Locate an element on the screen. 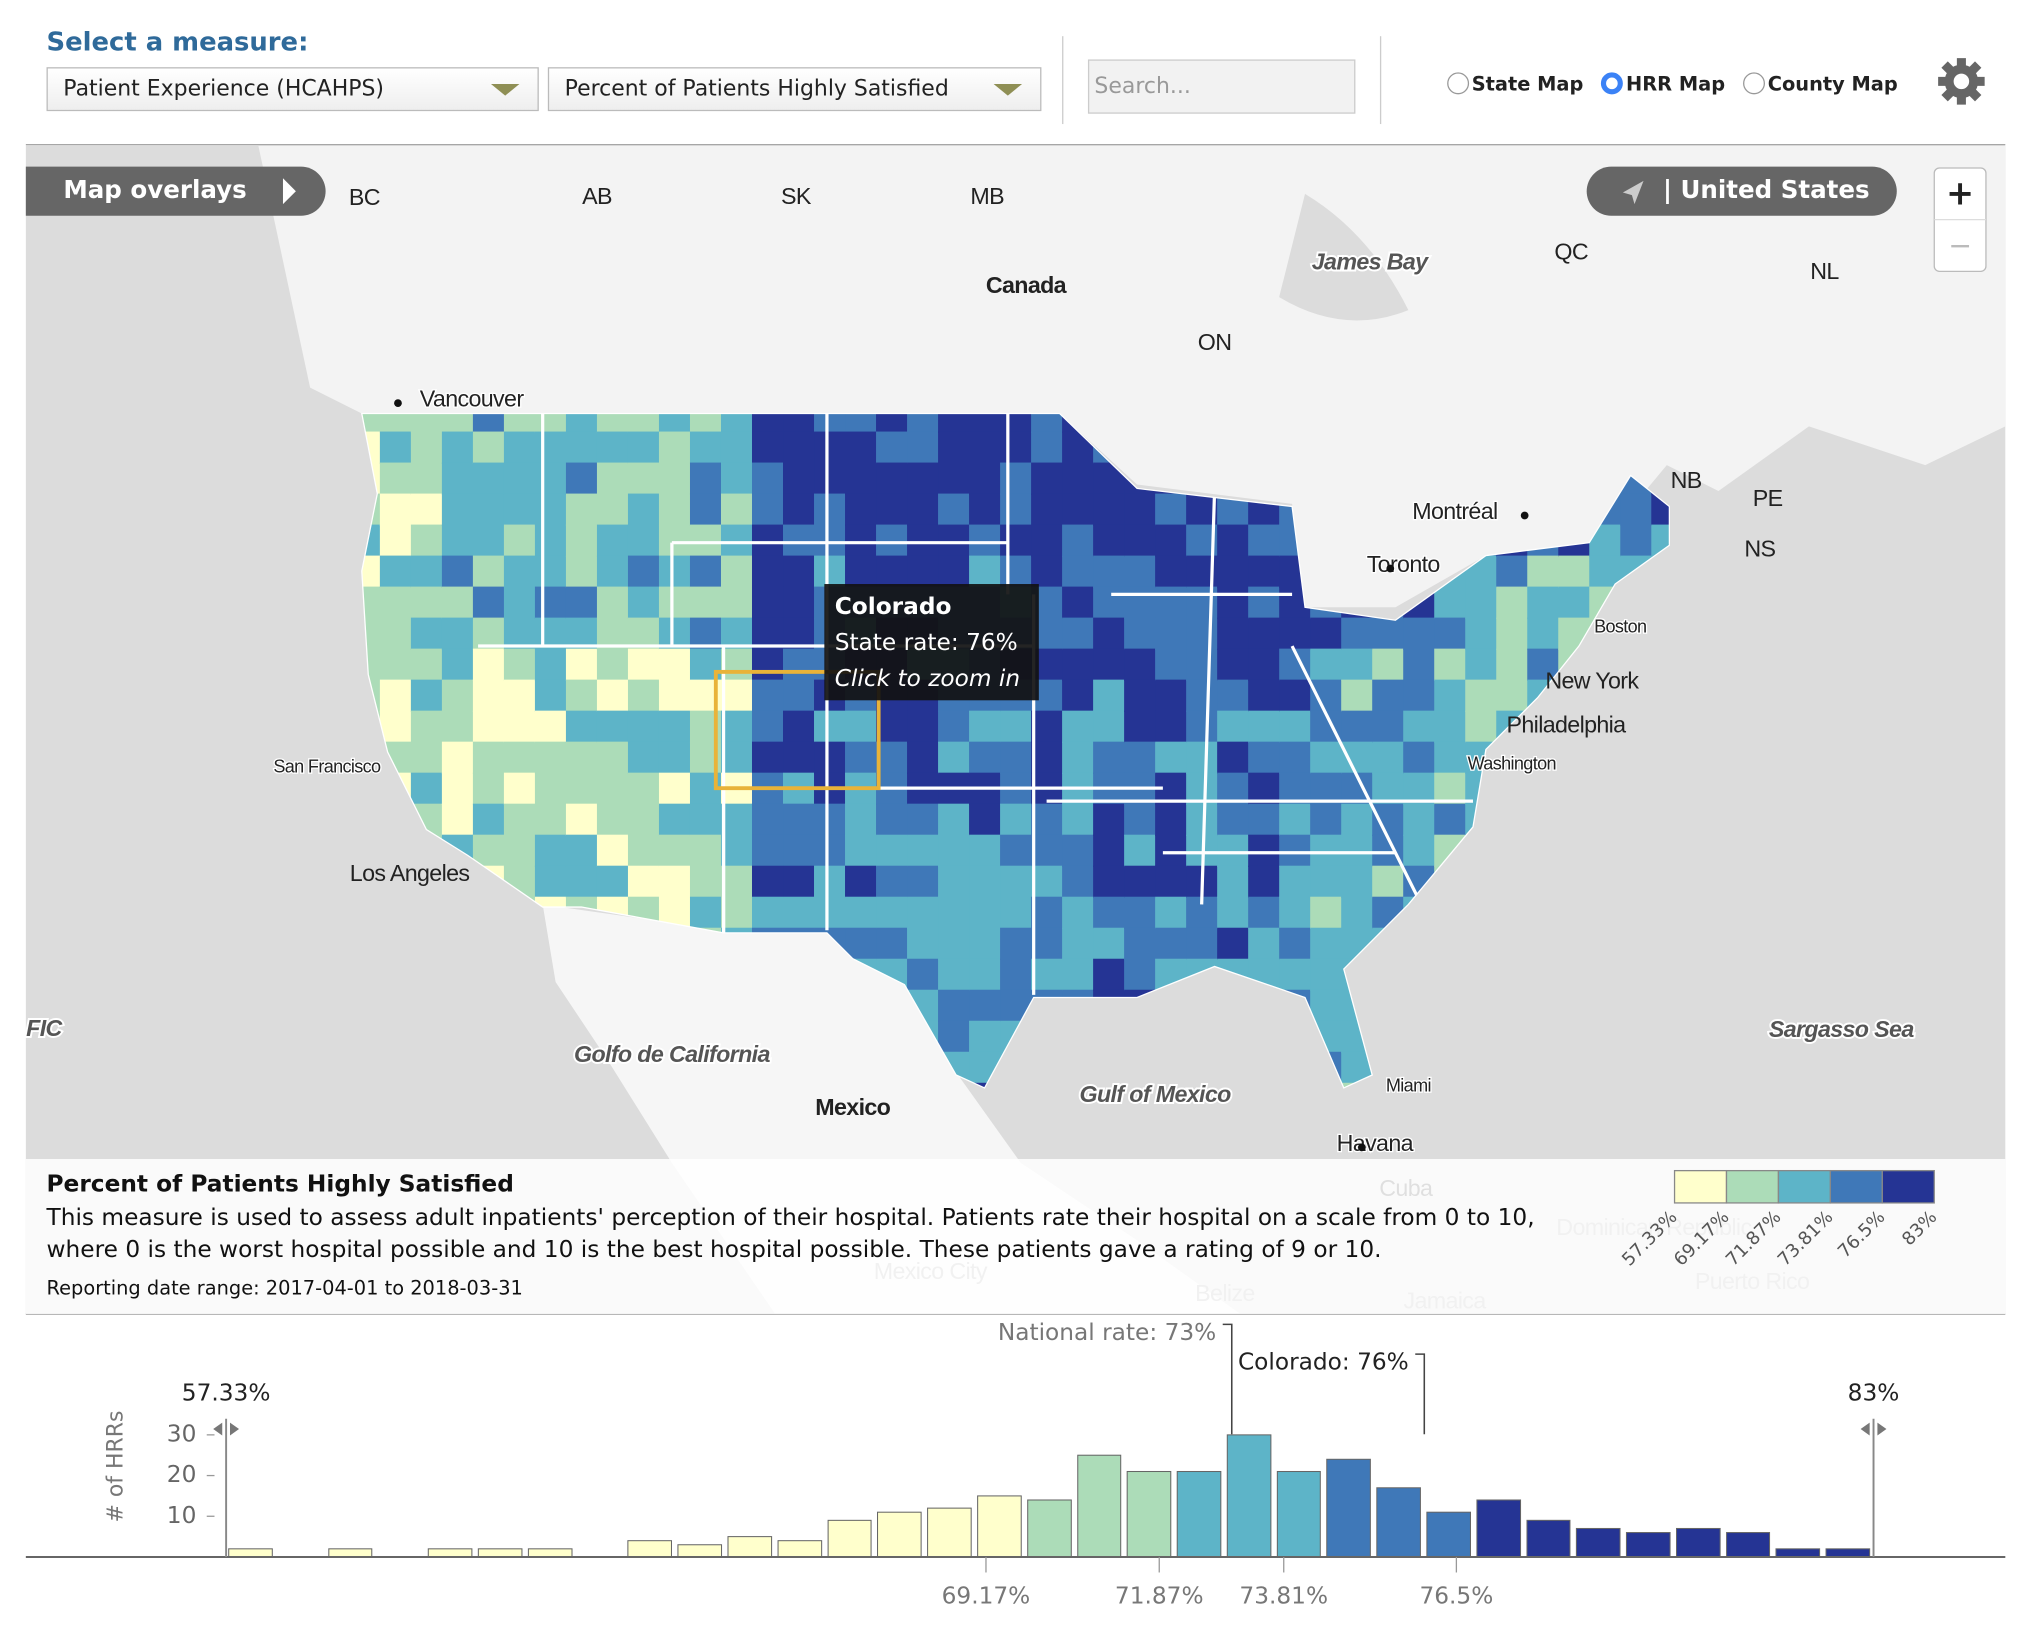 Image resolution: width=2026 pixels, height=1628 pixels. city-dot is located at coordinates (1390, 568).